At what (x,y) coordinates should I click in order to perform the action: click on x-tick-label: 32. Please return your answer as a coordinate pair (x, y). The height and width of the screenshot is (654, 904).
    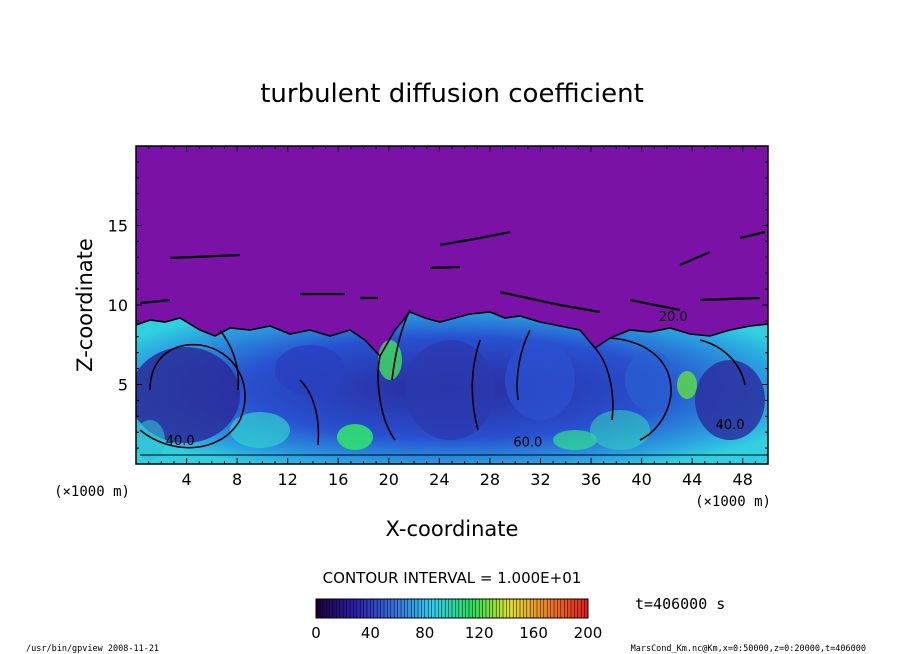
    Looking at the image, I should click on (540, 479).